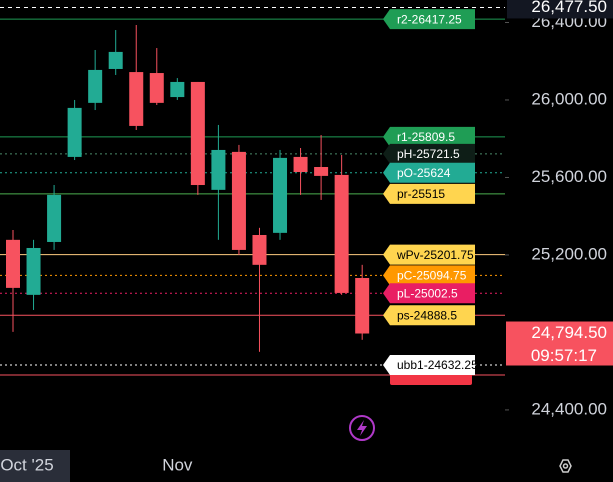 This screenshot has height=482, width=613. What do you see at coordinates (569, 253) in the screenshot?
I see `y-tick-label: 25,200.00` at bounding box center [569, 253].